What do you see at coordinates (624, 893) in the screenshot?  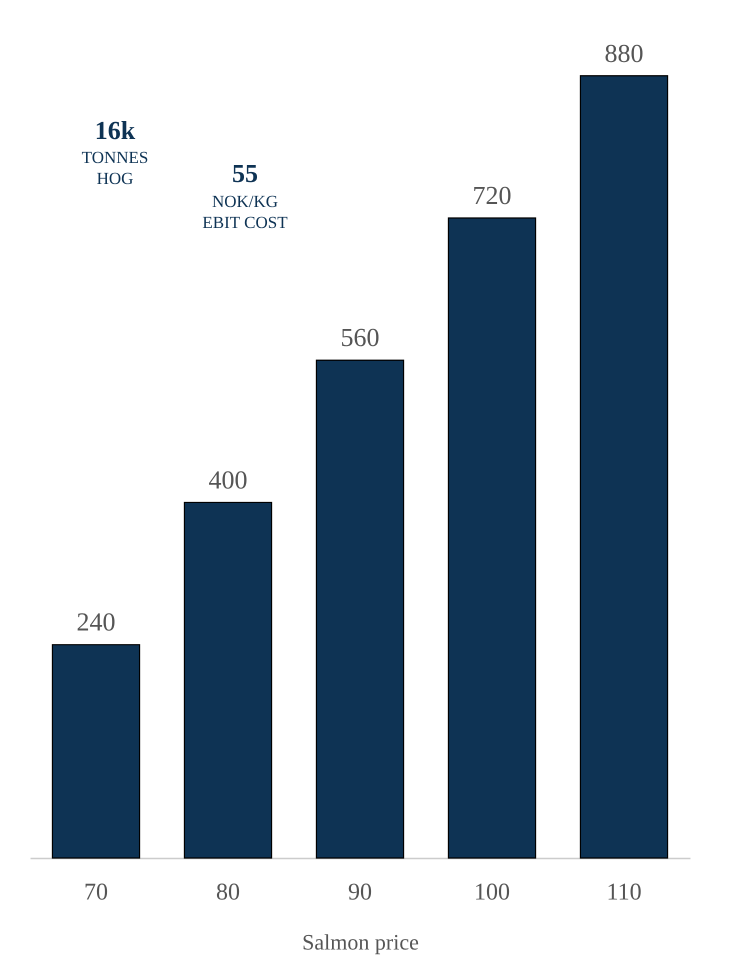 I see `x-tick-label: 110` at bounding box center [624, 893].